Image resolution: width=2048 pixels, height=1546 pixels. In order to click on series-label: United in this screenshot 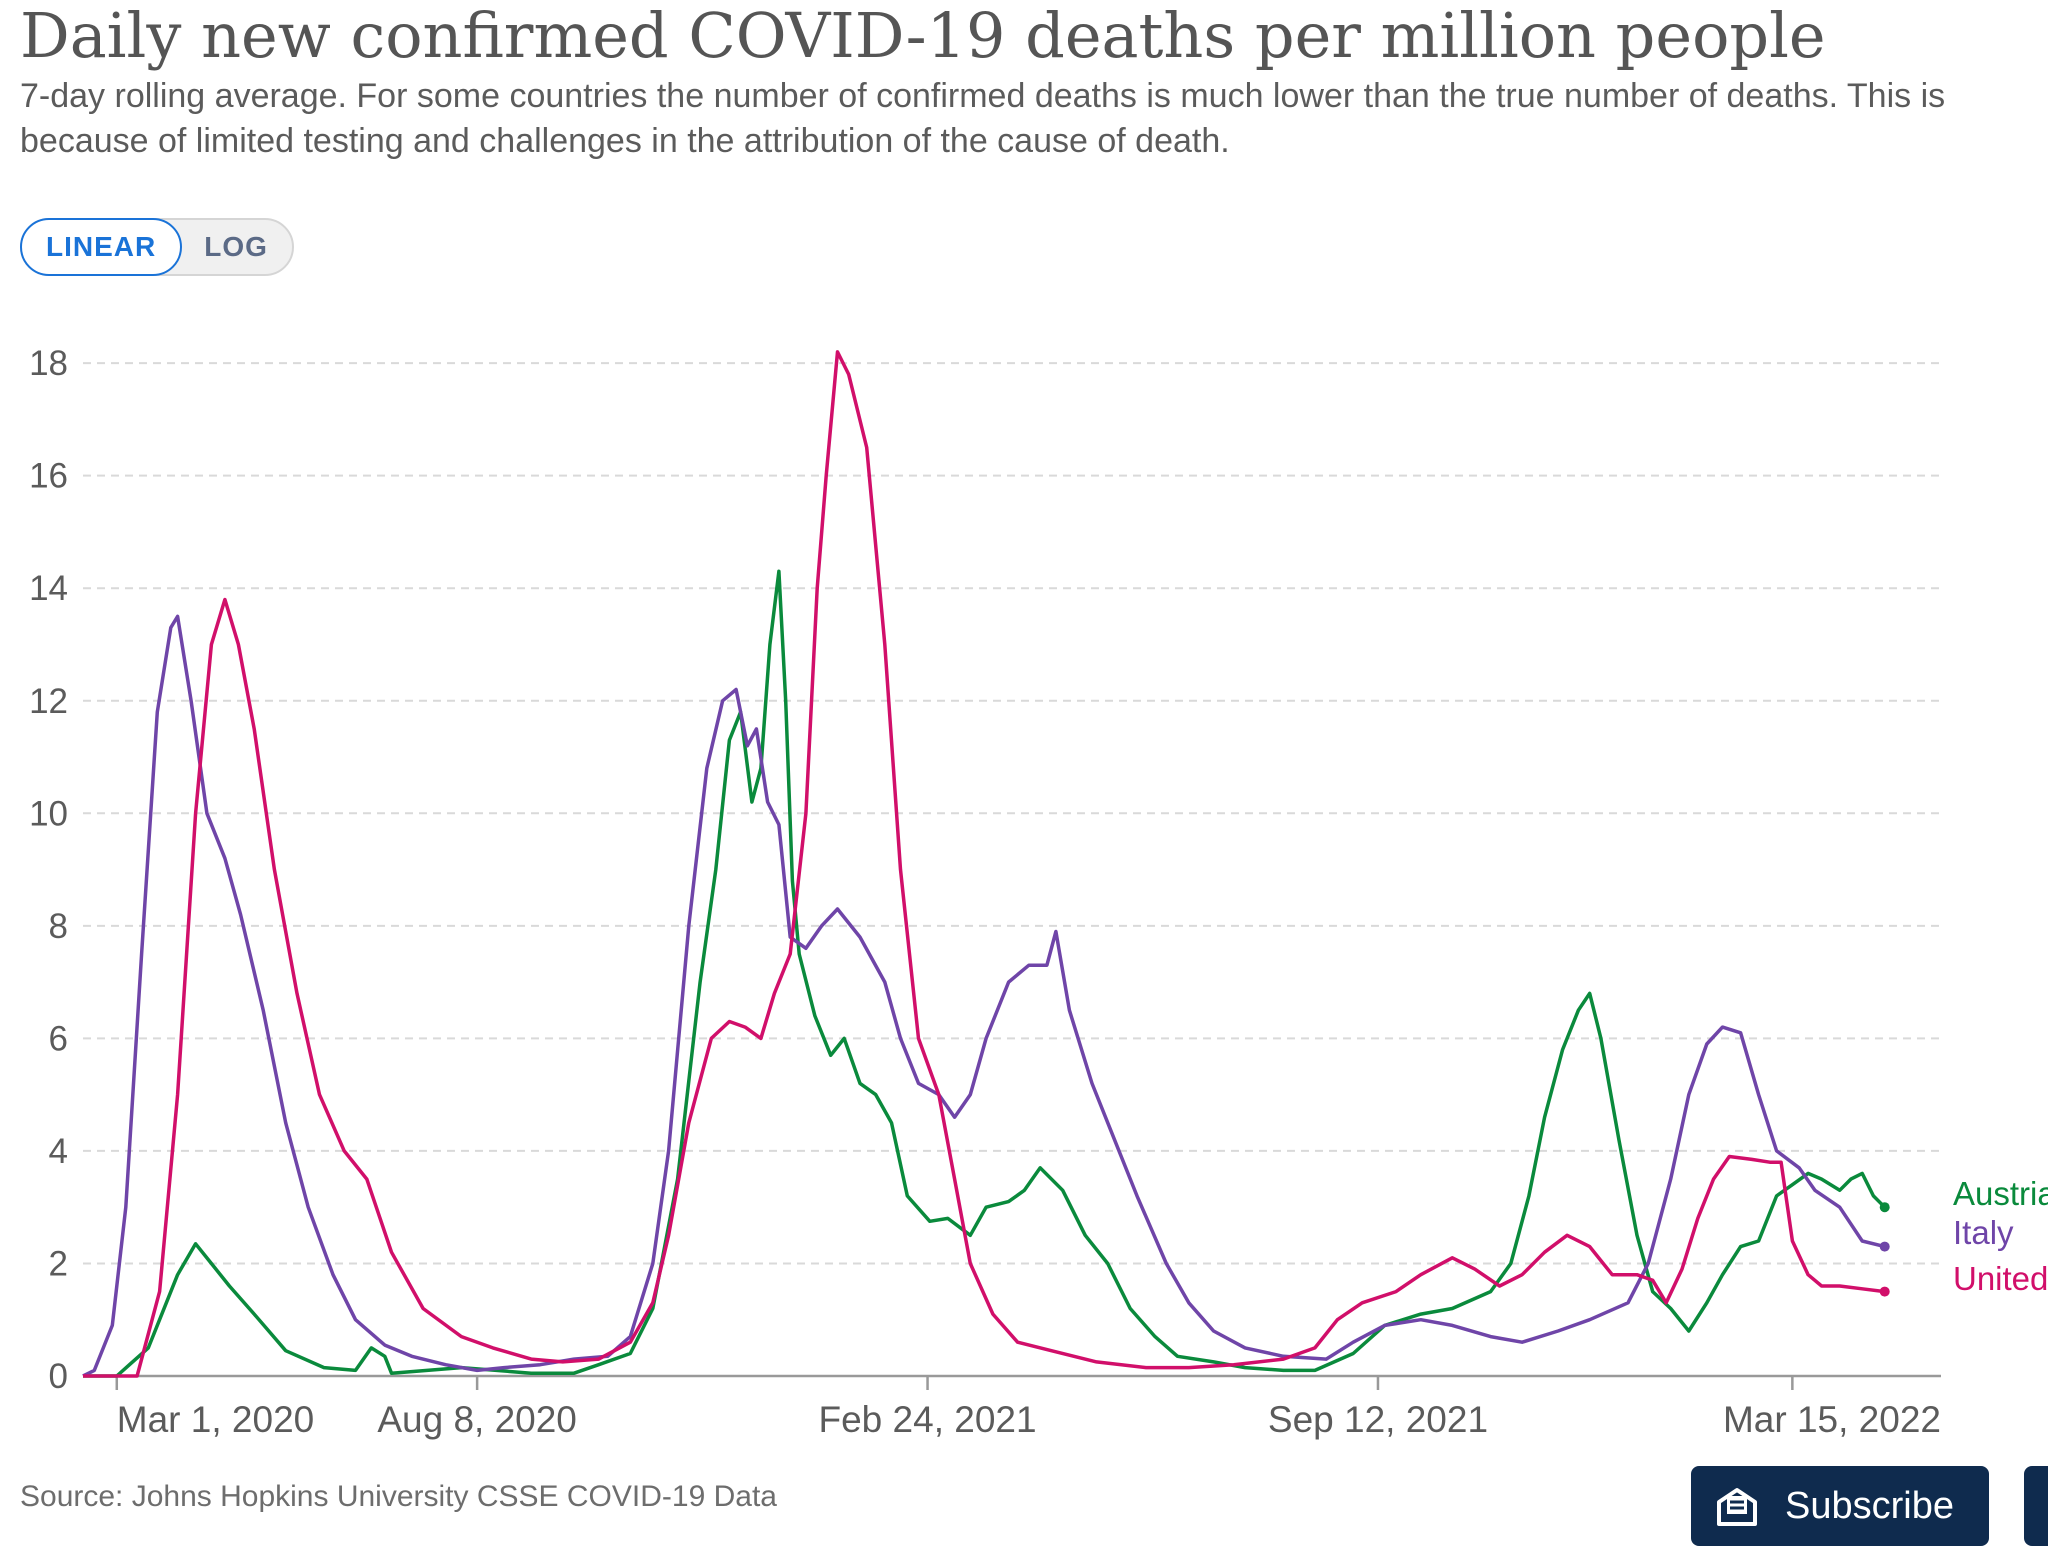, I will do `click(2000, 1278)`.